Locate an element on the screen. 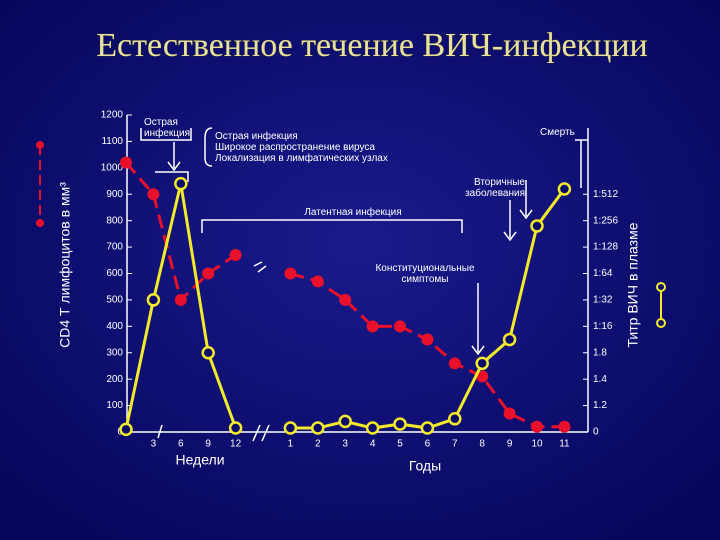 This screenshot has height=540, width=720. annotation: Конституциональные симптомы is located at coordinates (424, 274).